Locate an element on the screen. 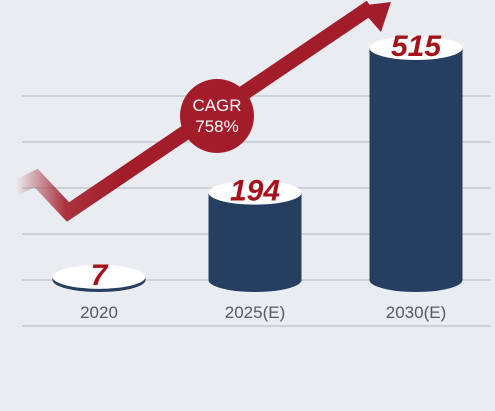  cagr-label: CAGR is located at coordinates (216, 105).